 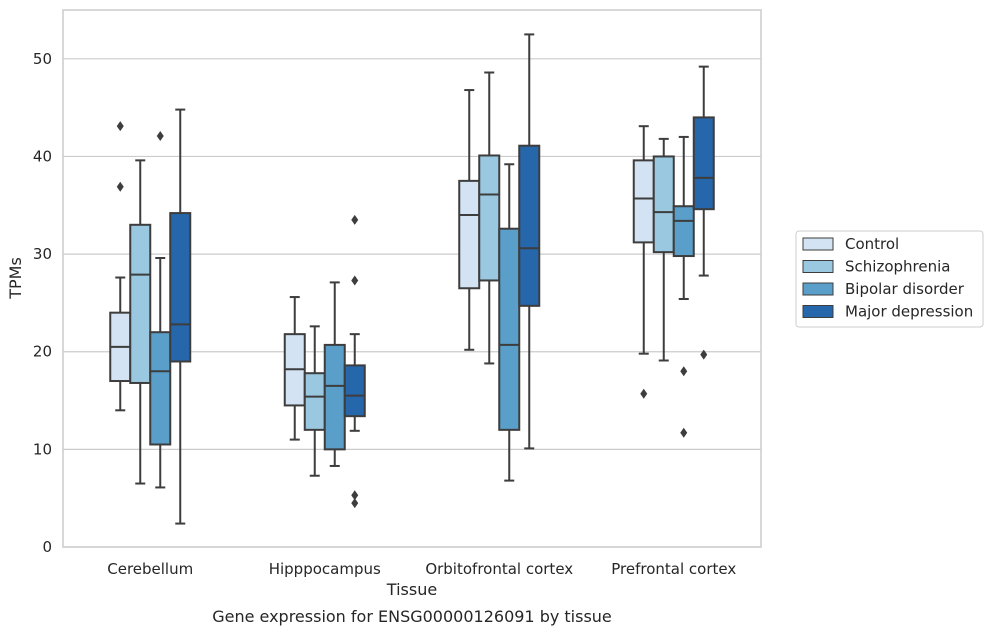 I want to click on y-tick-label: 50, so click(x=42, y=59).